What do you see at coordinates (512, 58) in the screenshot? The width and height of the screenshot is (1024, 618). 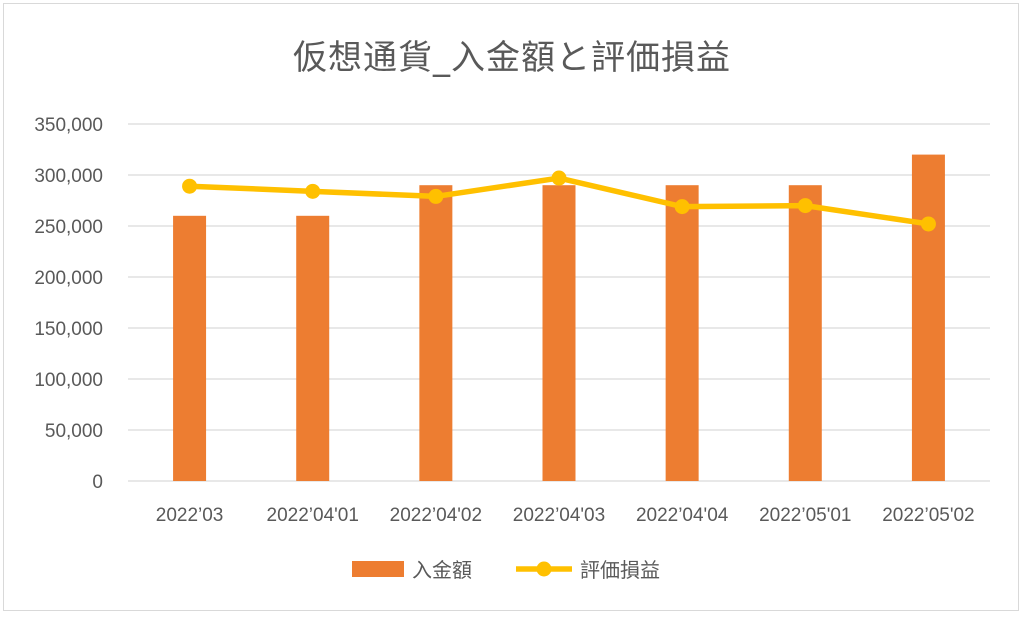 I see `chart-title: 仮想通貨_入金額と評価損益` at bounding box center [512, 58].